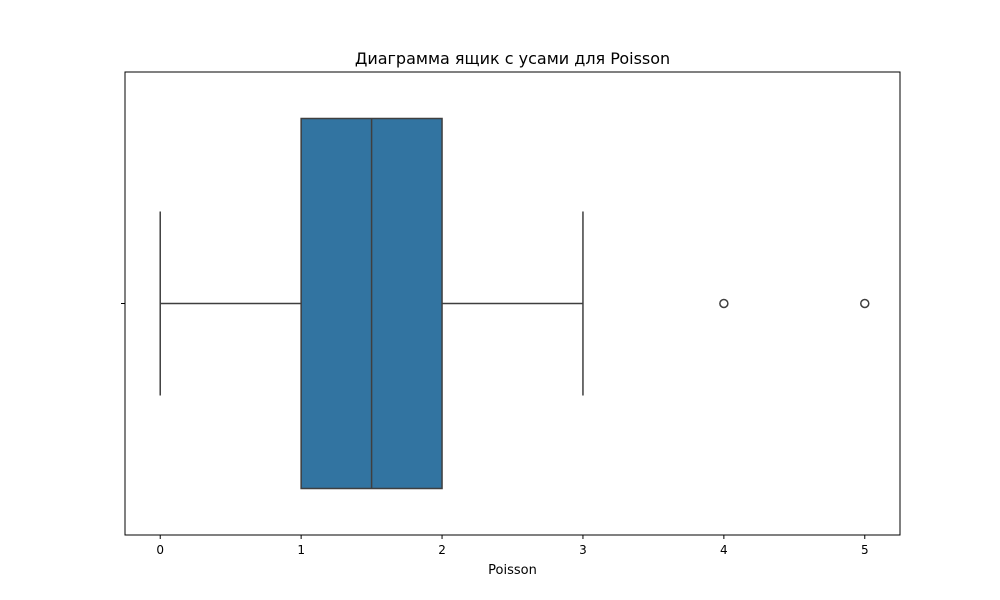 This screenshot has height=600, width=1000. I want to click on x-tick-label-2: 2, so click(442, 550).